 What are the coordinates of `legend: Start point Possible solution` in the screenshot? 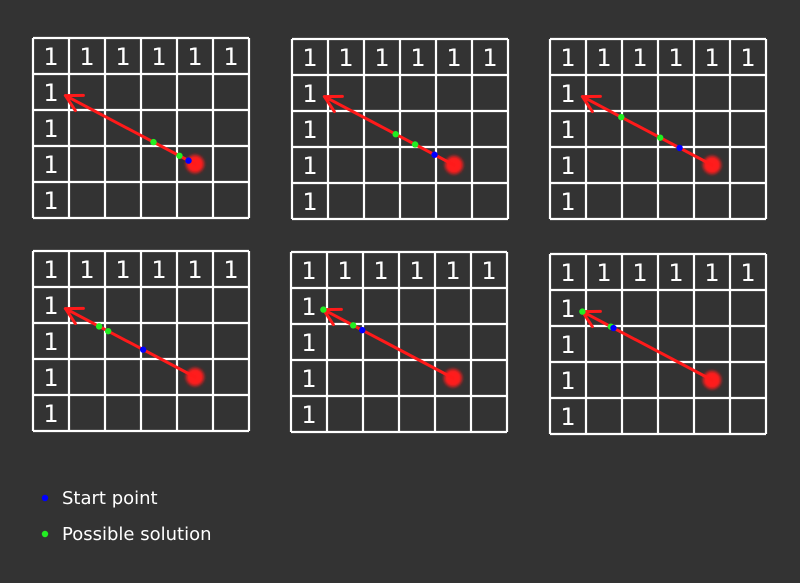 It's located at (126, 516).